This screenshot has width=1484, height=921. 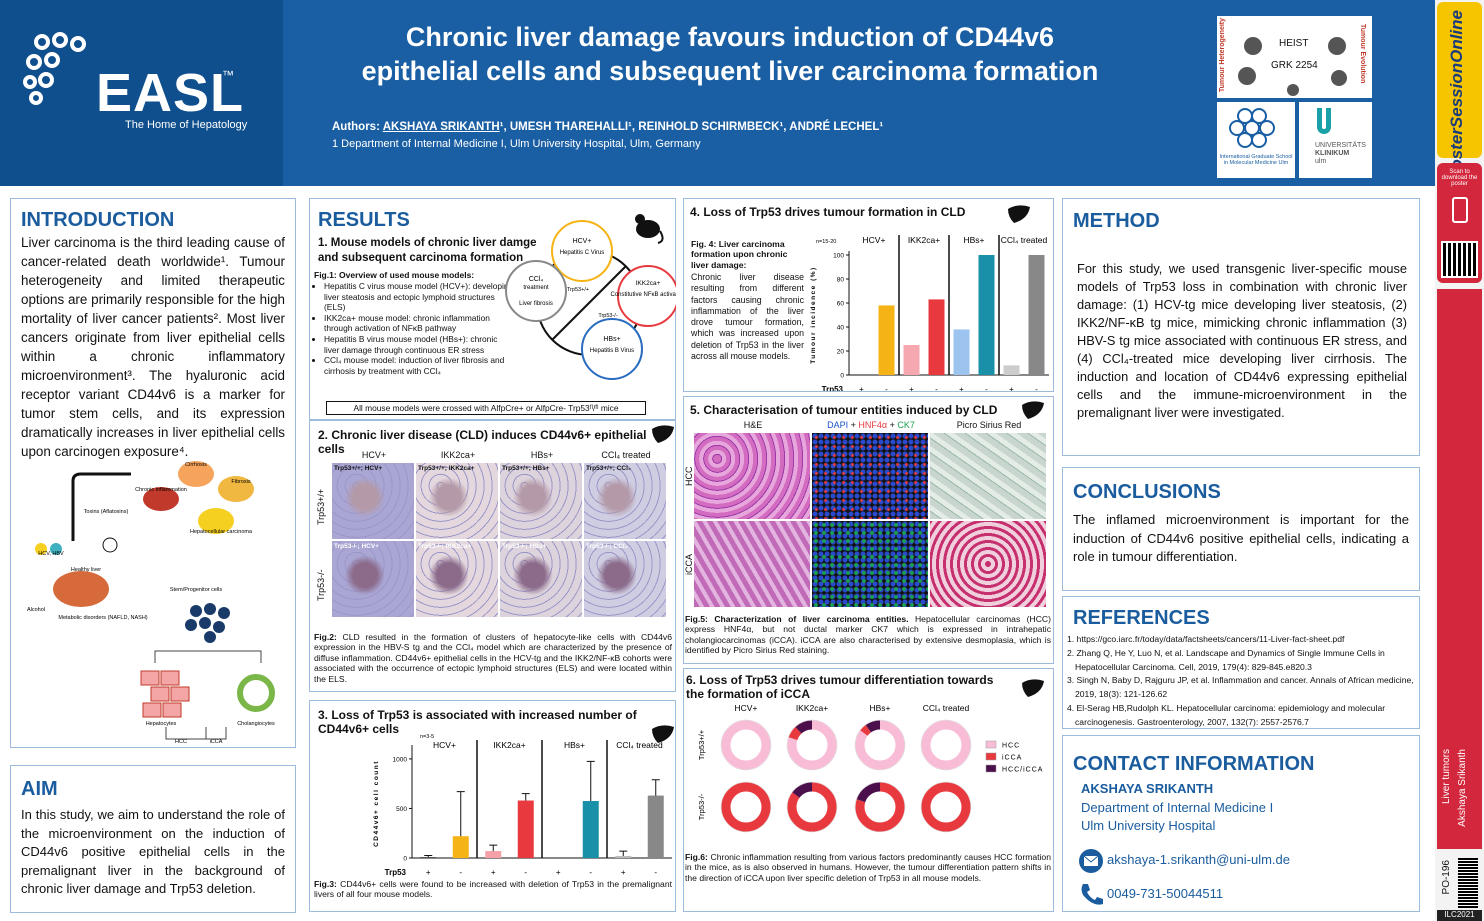 I want to click on row-label: Trp53+/+, so click(x=701, y=744).